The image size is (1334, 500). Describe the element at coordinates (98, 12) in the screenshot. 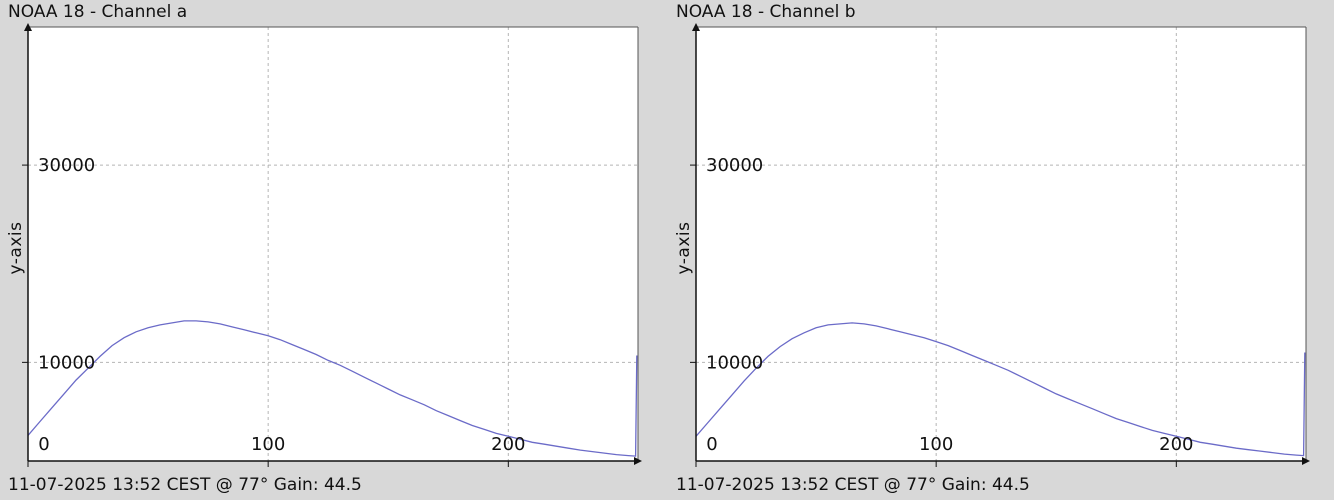

I see `chart-title: NOAA 18 - Channel a` at that location.